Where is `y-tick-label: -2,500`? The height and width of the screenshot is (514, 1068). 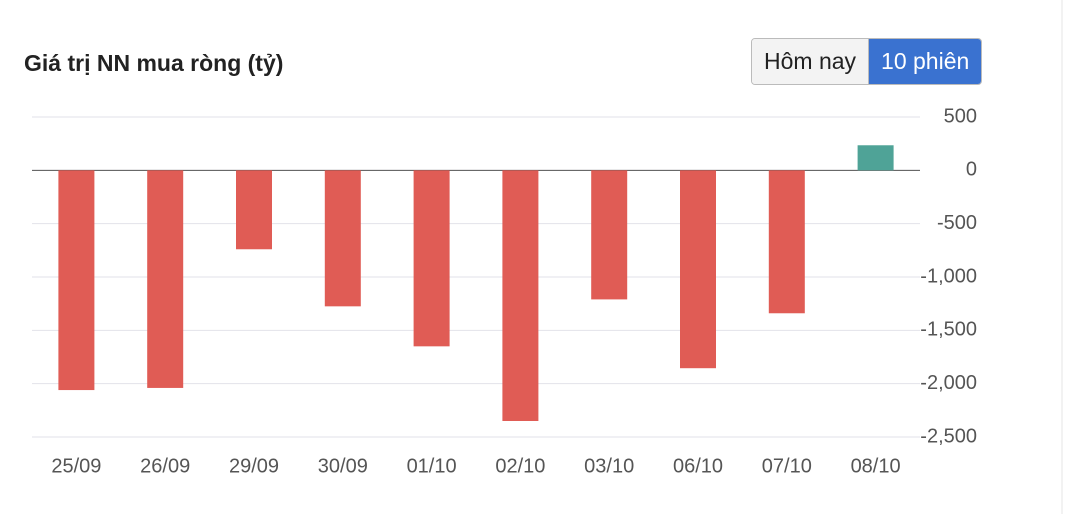
y-tick-label: -2,500 is located at coordinates (948, 436).